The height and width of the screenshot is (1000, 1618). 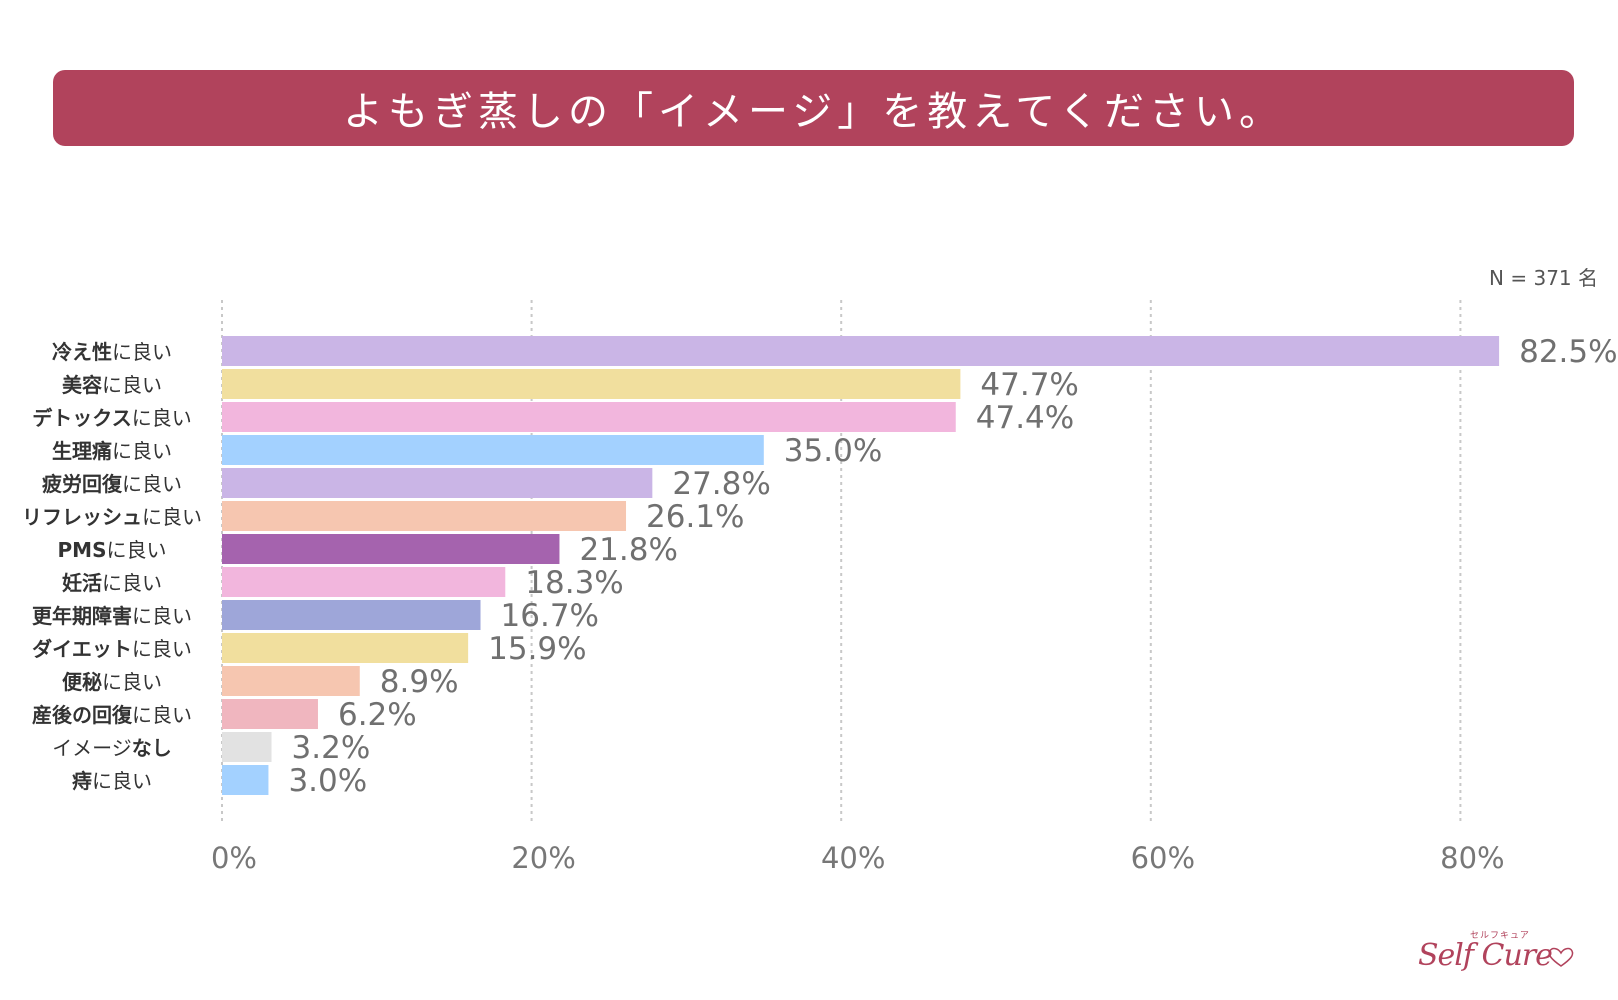 I want to click on category-label: イメージなし, so click(x=112, y=748).